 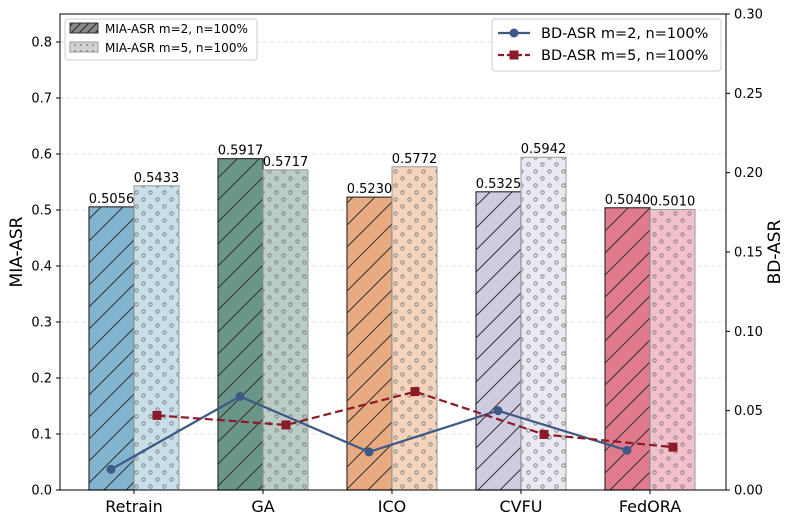 What do you see at coordinates (748, 15) in the screenshot?
I see `y2-tick-label: 0.30` at bounding box center [748, 15].